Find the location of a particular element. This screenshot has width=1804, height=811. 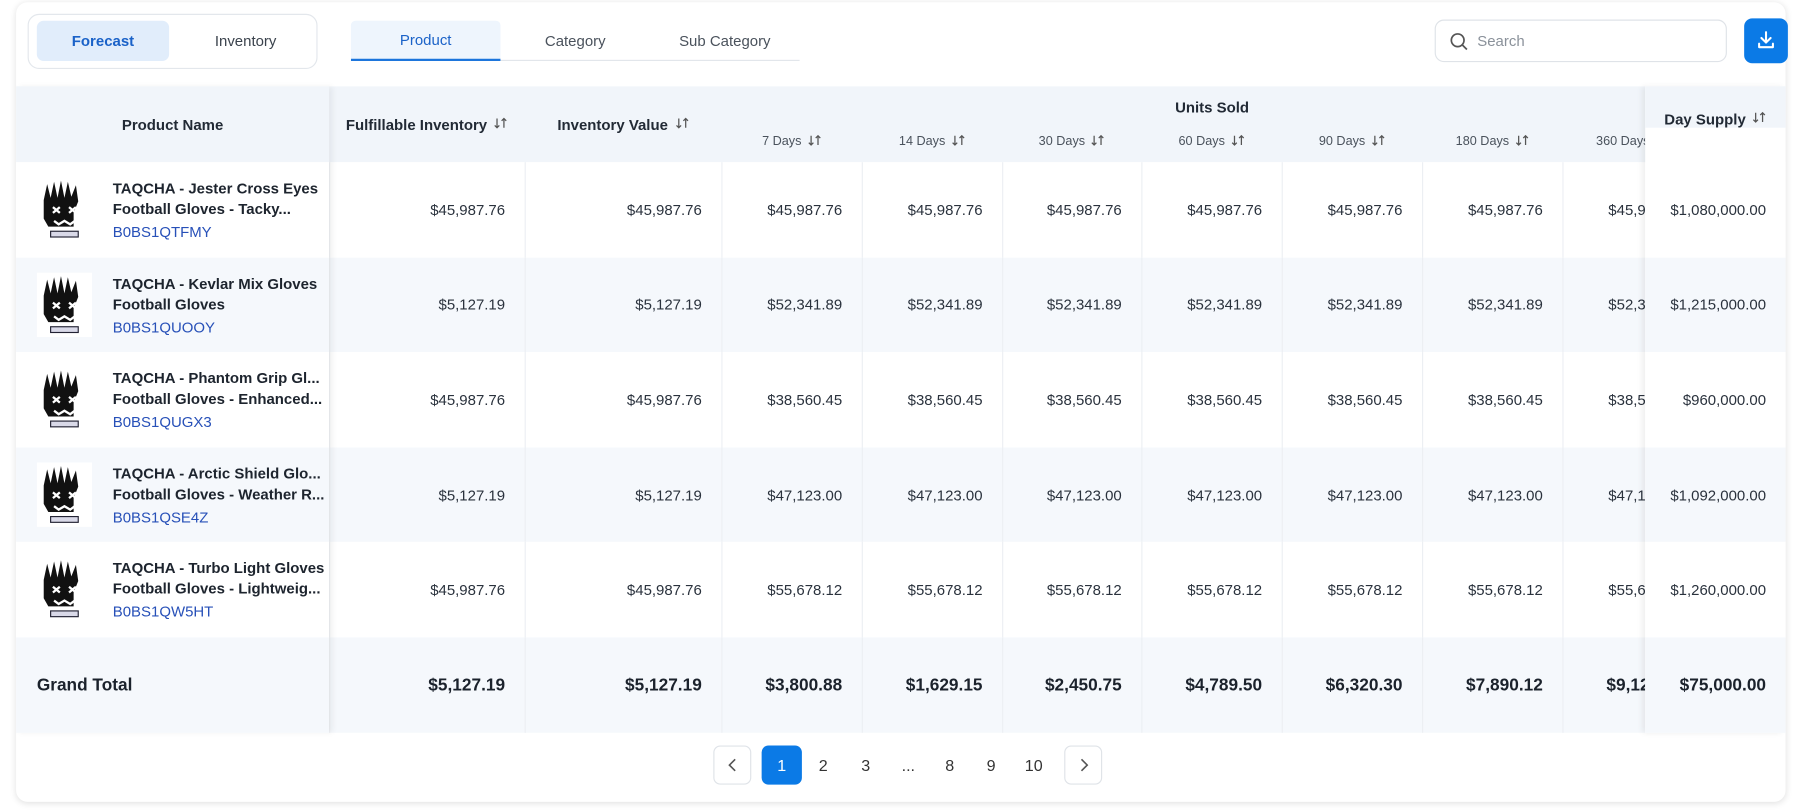

page-button: 2 is located at coordinates (823, 765).